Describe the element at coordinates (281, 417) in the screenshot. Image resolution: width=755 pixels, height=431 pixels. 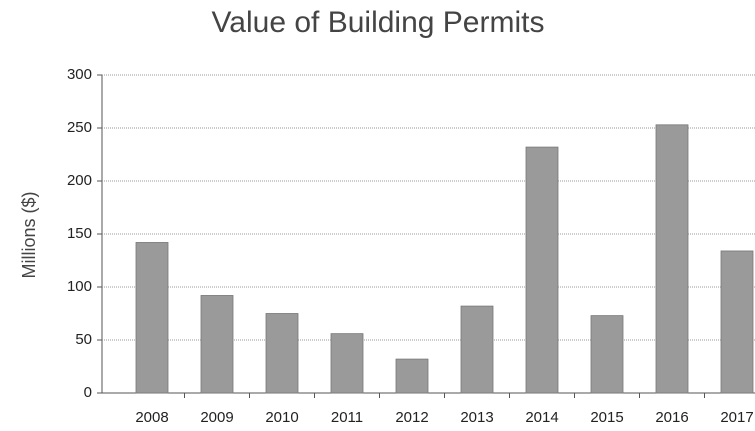
I see `x-tick-label: 2010` at that location.